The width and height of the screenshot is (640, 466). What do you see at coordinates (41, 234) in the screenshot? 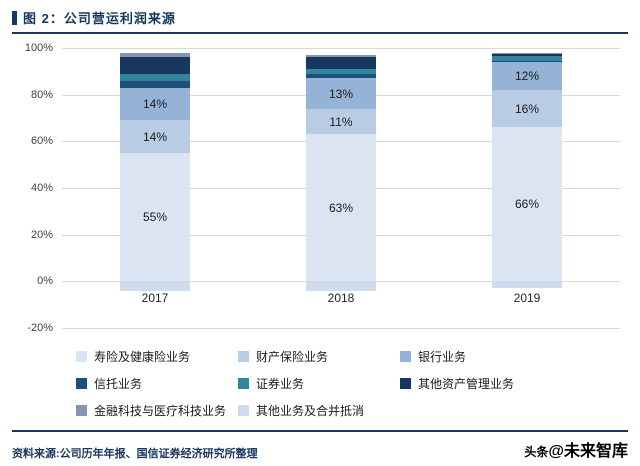
I see `y-tick-label: 20%` at bounding box center [41, 234].